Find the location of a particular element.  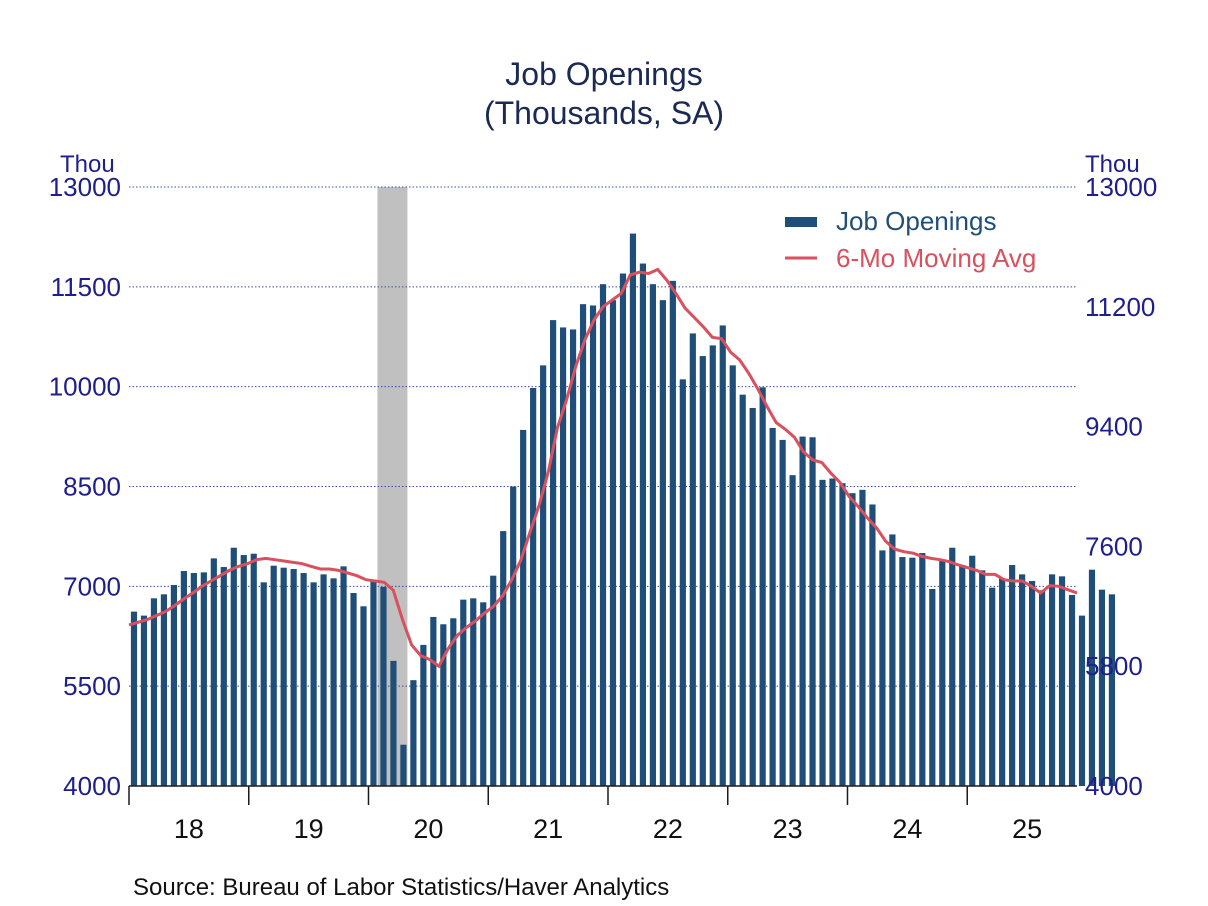

chart-title: Job Openings is located at coordinates (603, 74).